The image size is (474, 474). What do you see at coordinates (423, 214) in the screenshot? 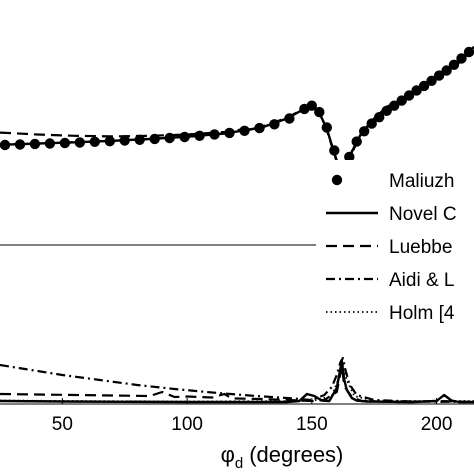
I see `legend-label-novel-c: Novel C` at bounding box center [423, 214].